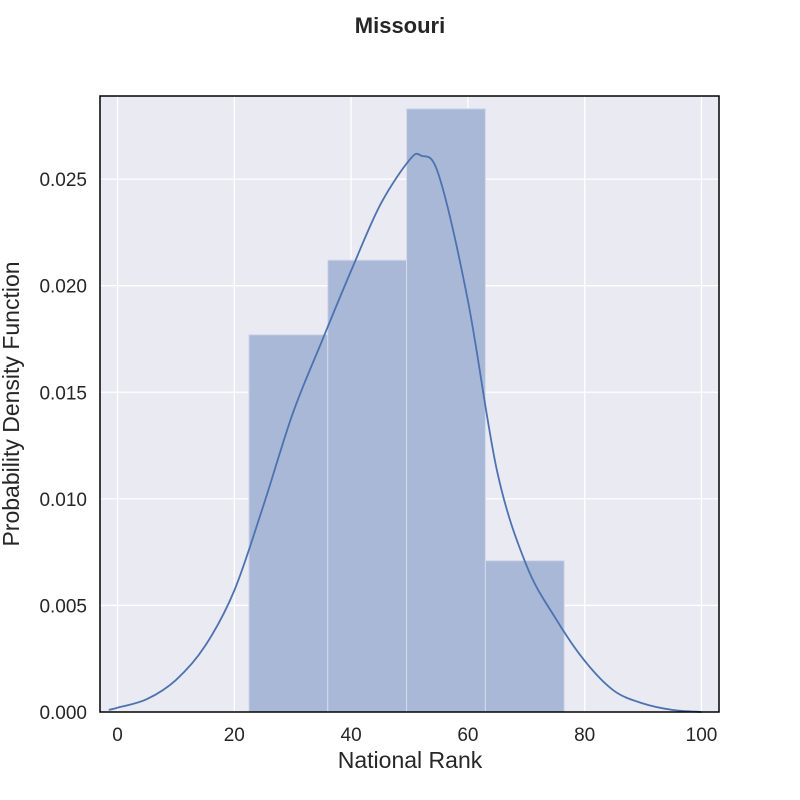  I want to click on y-tick-label: 0.020, so click(63, 287).